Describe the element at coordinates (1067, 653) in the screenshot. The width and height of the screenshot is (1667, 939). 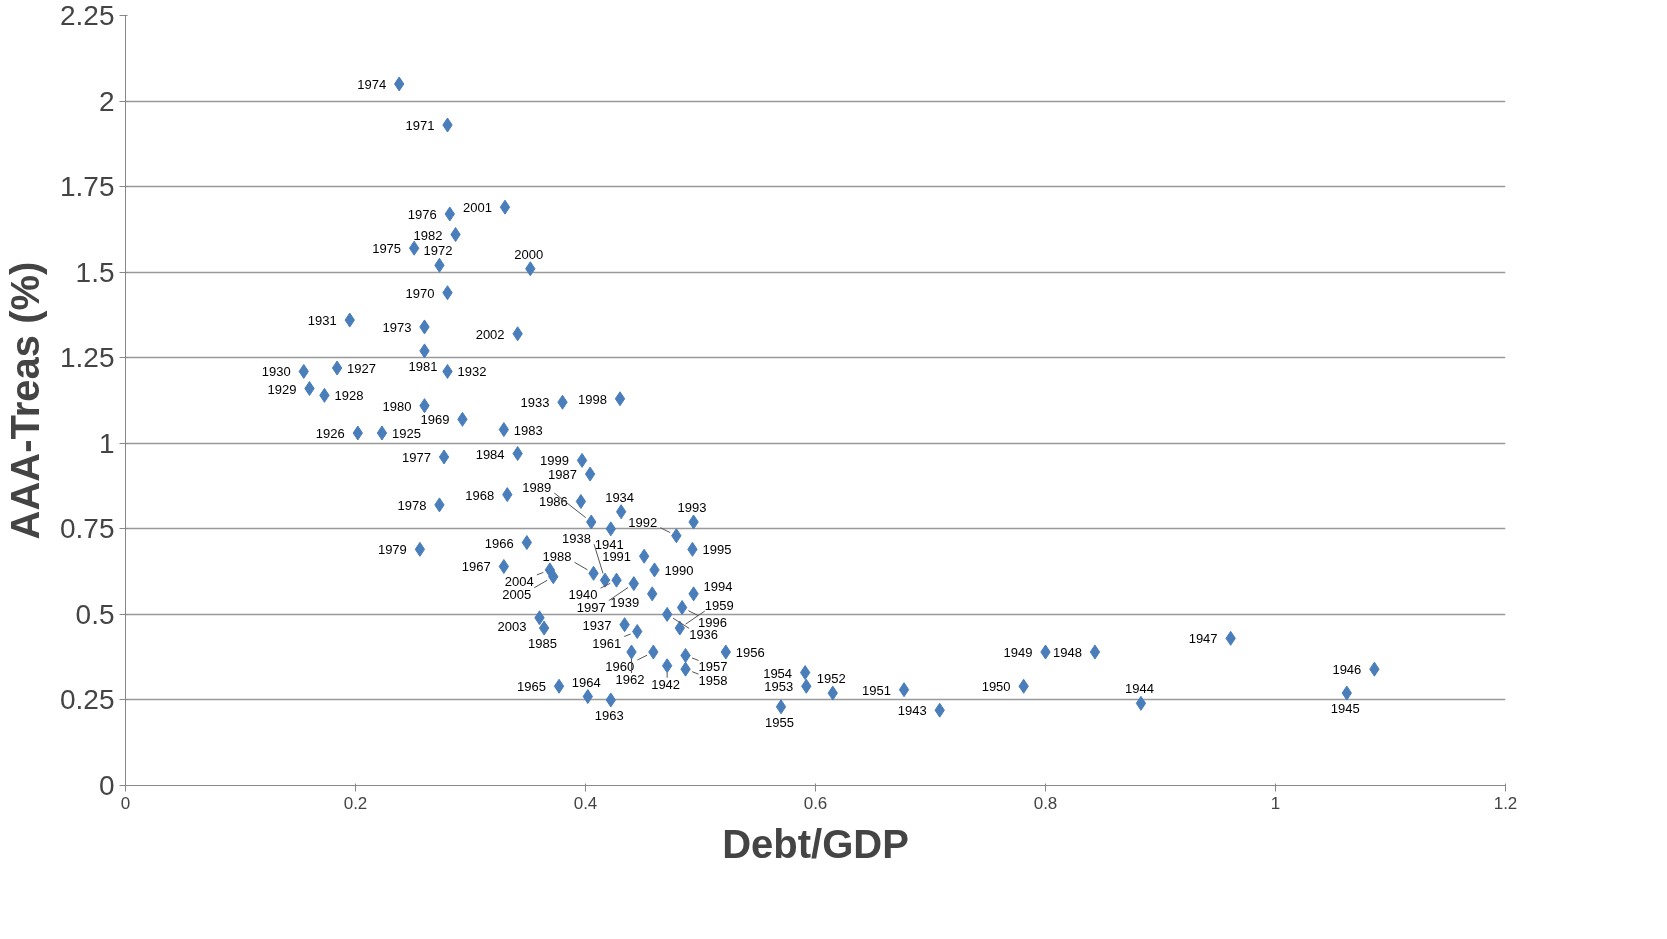
I see `annotation: 1948` at that location.